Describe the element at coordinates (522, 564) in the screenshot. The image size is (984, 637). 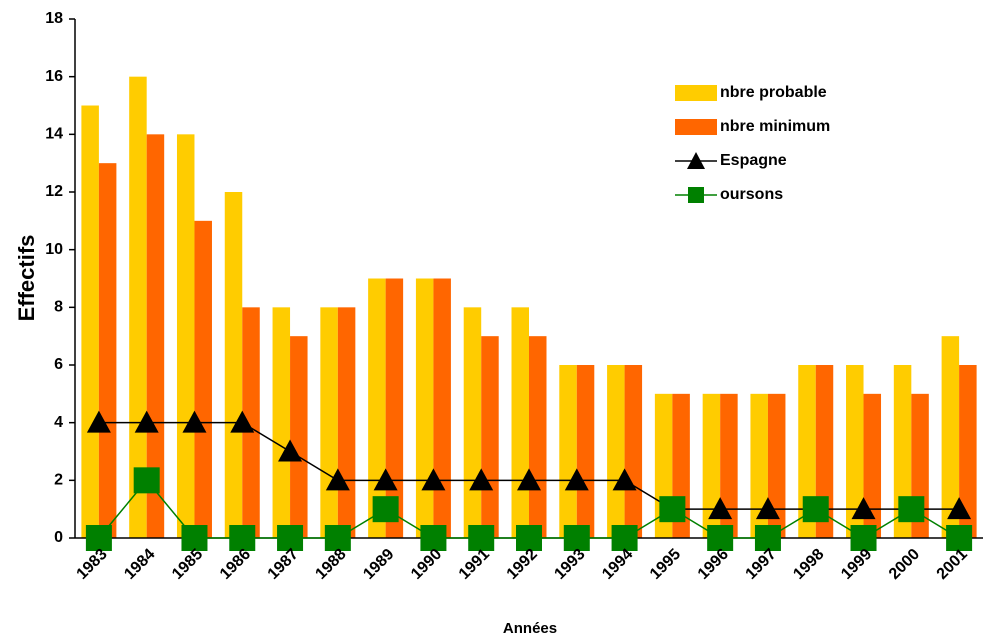
I see `x-tick-label: 1992` at that location.